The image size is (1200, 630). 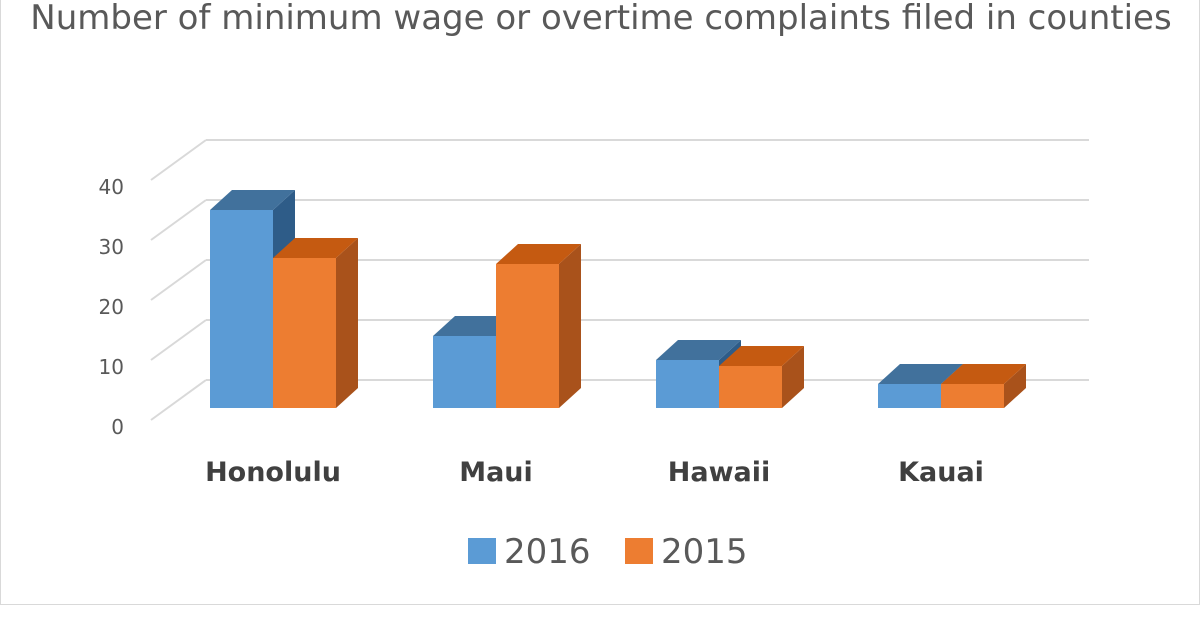 I want to click on y-tick-label: 10, so click(x=111, y=367).